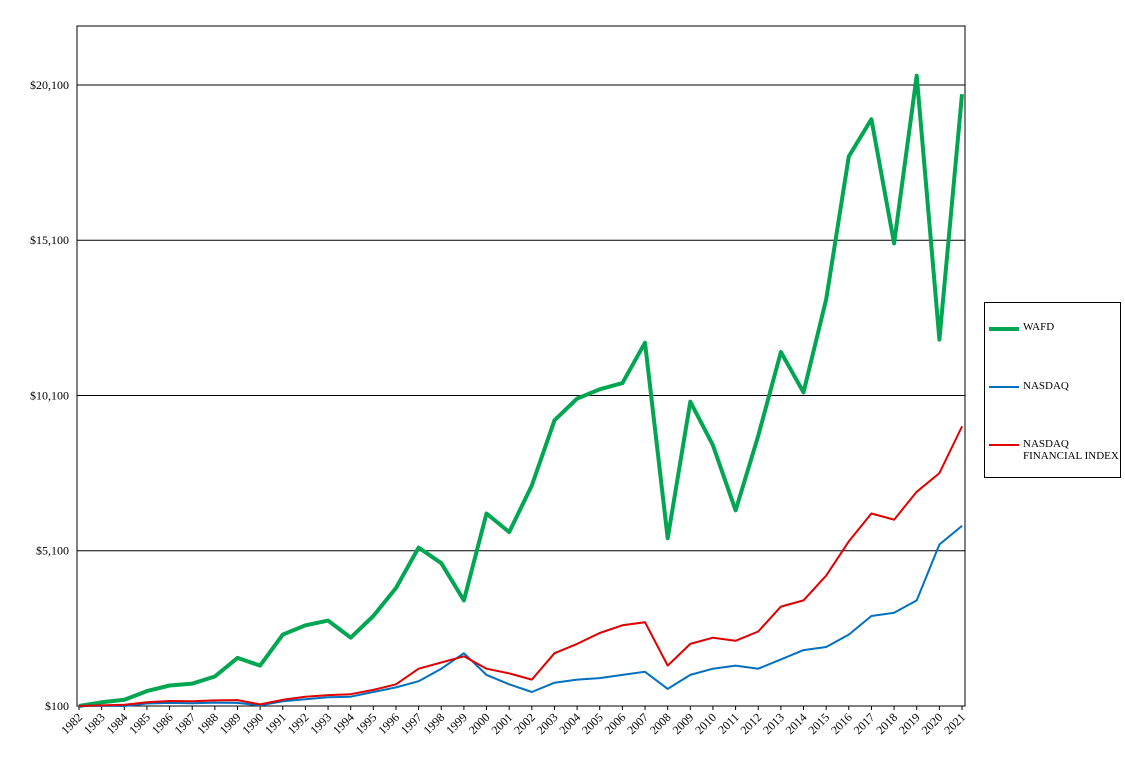 This screenshot has width=1125, height=764. Describe the element at coordinates (1004, 329) in the screenshot. I see `legend-swatch-wafd` at that location.